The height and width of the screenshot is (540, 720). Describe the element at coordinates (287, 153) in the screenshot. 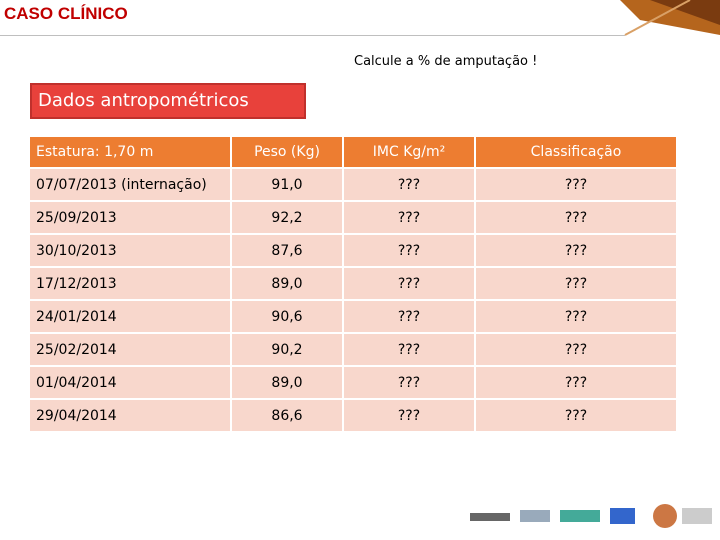

I see `header-cell: Peso (Kg)` at that location.